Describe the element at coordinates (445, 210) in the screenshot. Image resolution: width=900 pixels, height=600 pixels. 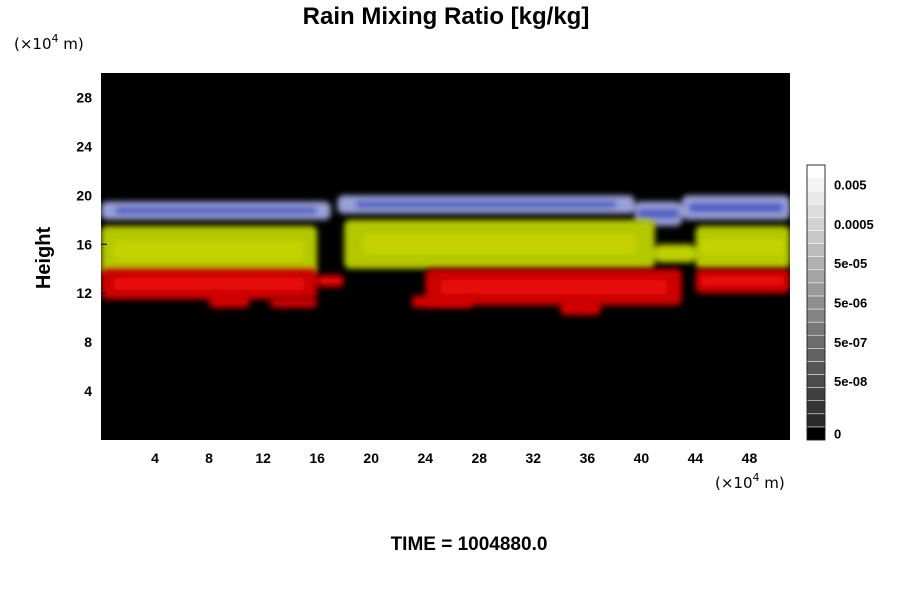
I see `layer-upper` at that location.